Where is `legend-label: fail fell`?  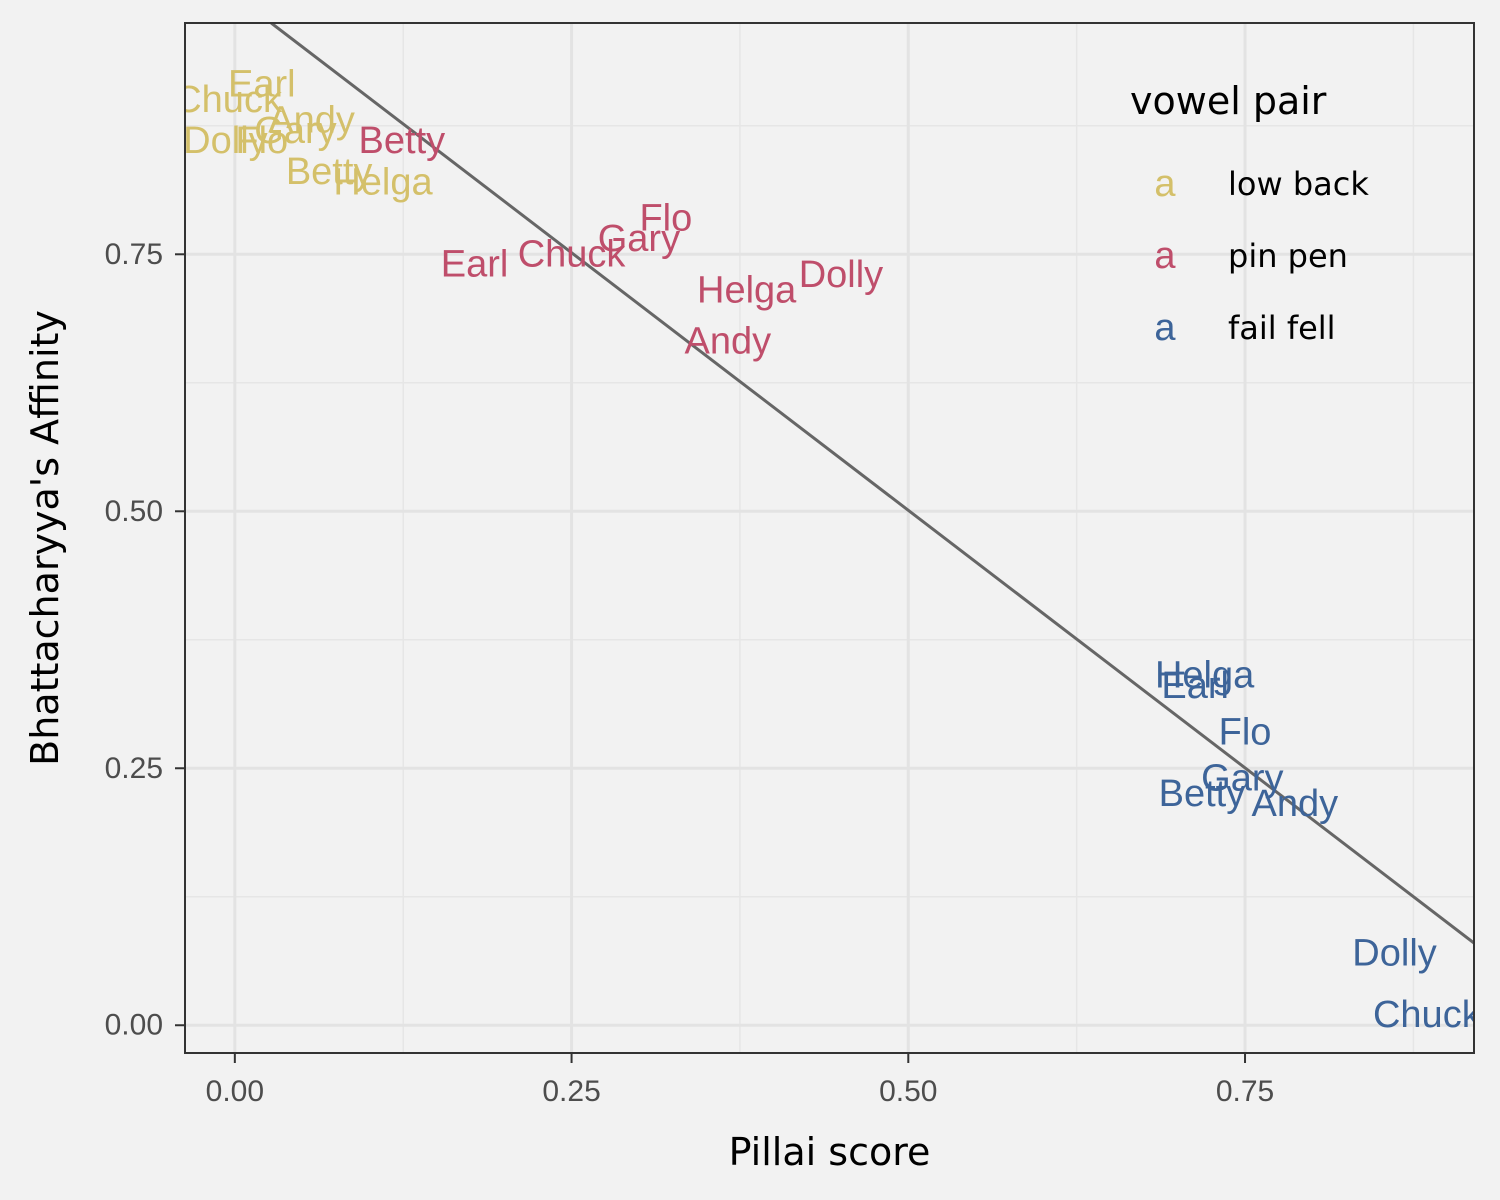
legend-label: fail fell is located at coordinates (1282, 328).